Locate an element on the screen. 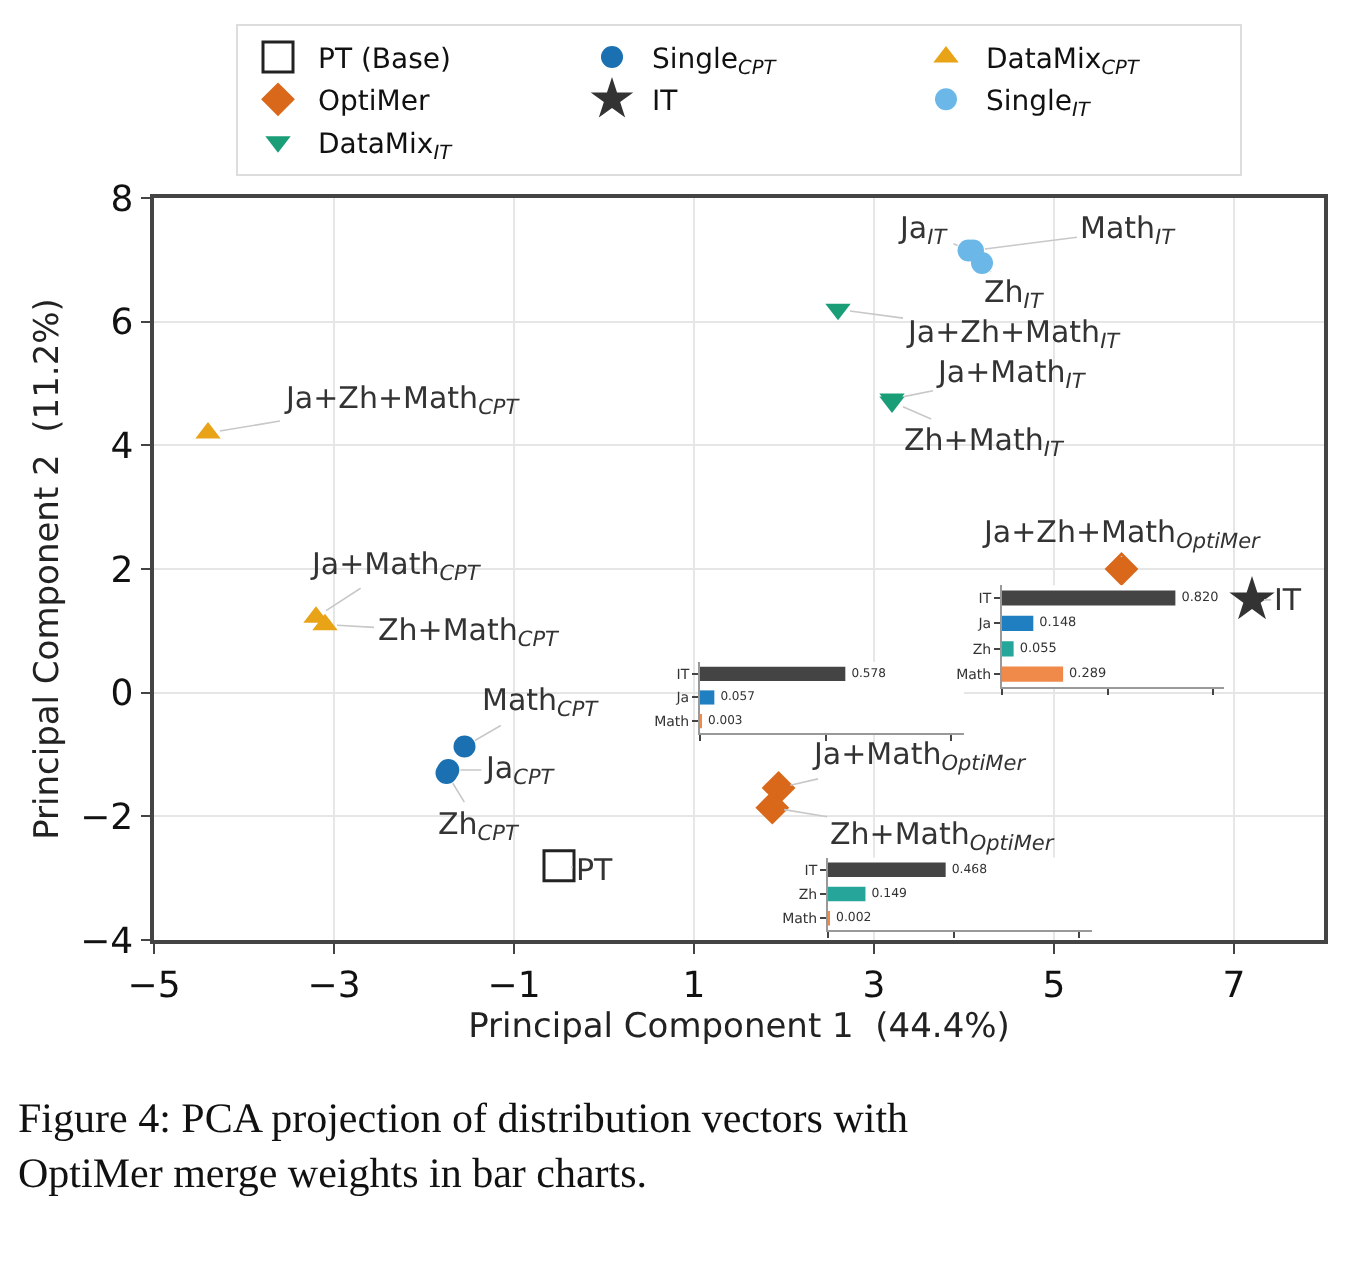 This screenshot has height=1280, width=1372. x-tick-label: −1 is located at coordinates (514, 985).